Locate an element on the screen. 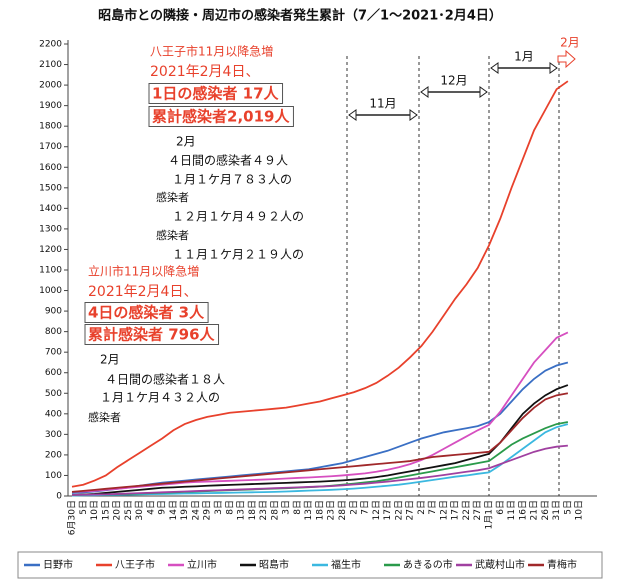 Image resolution: width=620 pixels, height=584 pixels. legend-label: 昭島市 is located at coordinates (274, 564).